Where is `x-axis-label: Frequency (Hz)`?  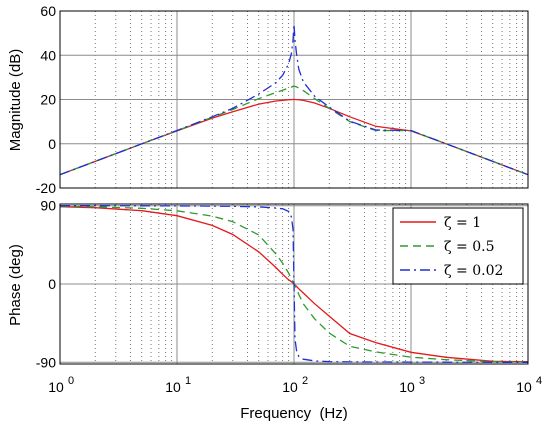
x-axis-label: Frequency (Hz) is located at coordinates (294, 413).